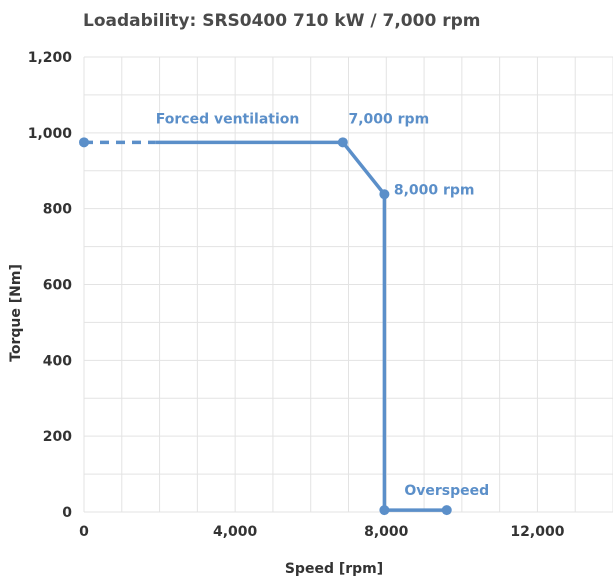 The width and height of the screenshot is (613, 579). I want to click on y-tick-label: 600, so click(57, 286).